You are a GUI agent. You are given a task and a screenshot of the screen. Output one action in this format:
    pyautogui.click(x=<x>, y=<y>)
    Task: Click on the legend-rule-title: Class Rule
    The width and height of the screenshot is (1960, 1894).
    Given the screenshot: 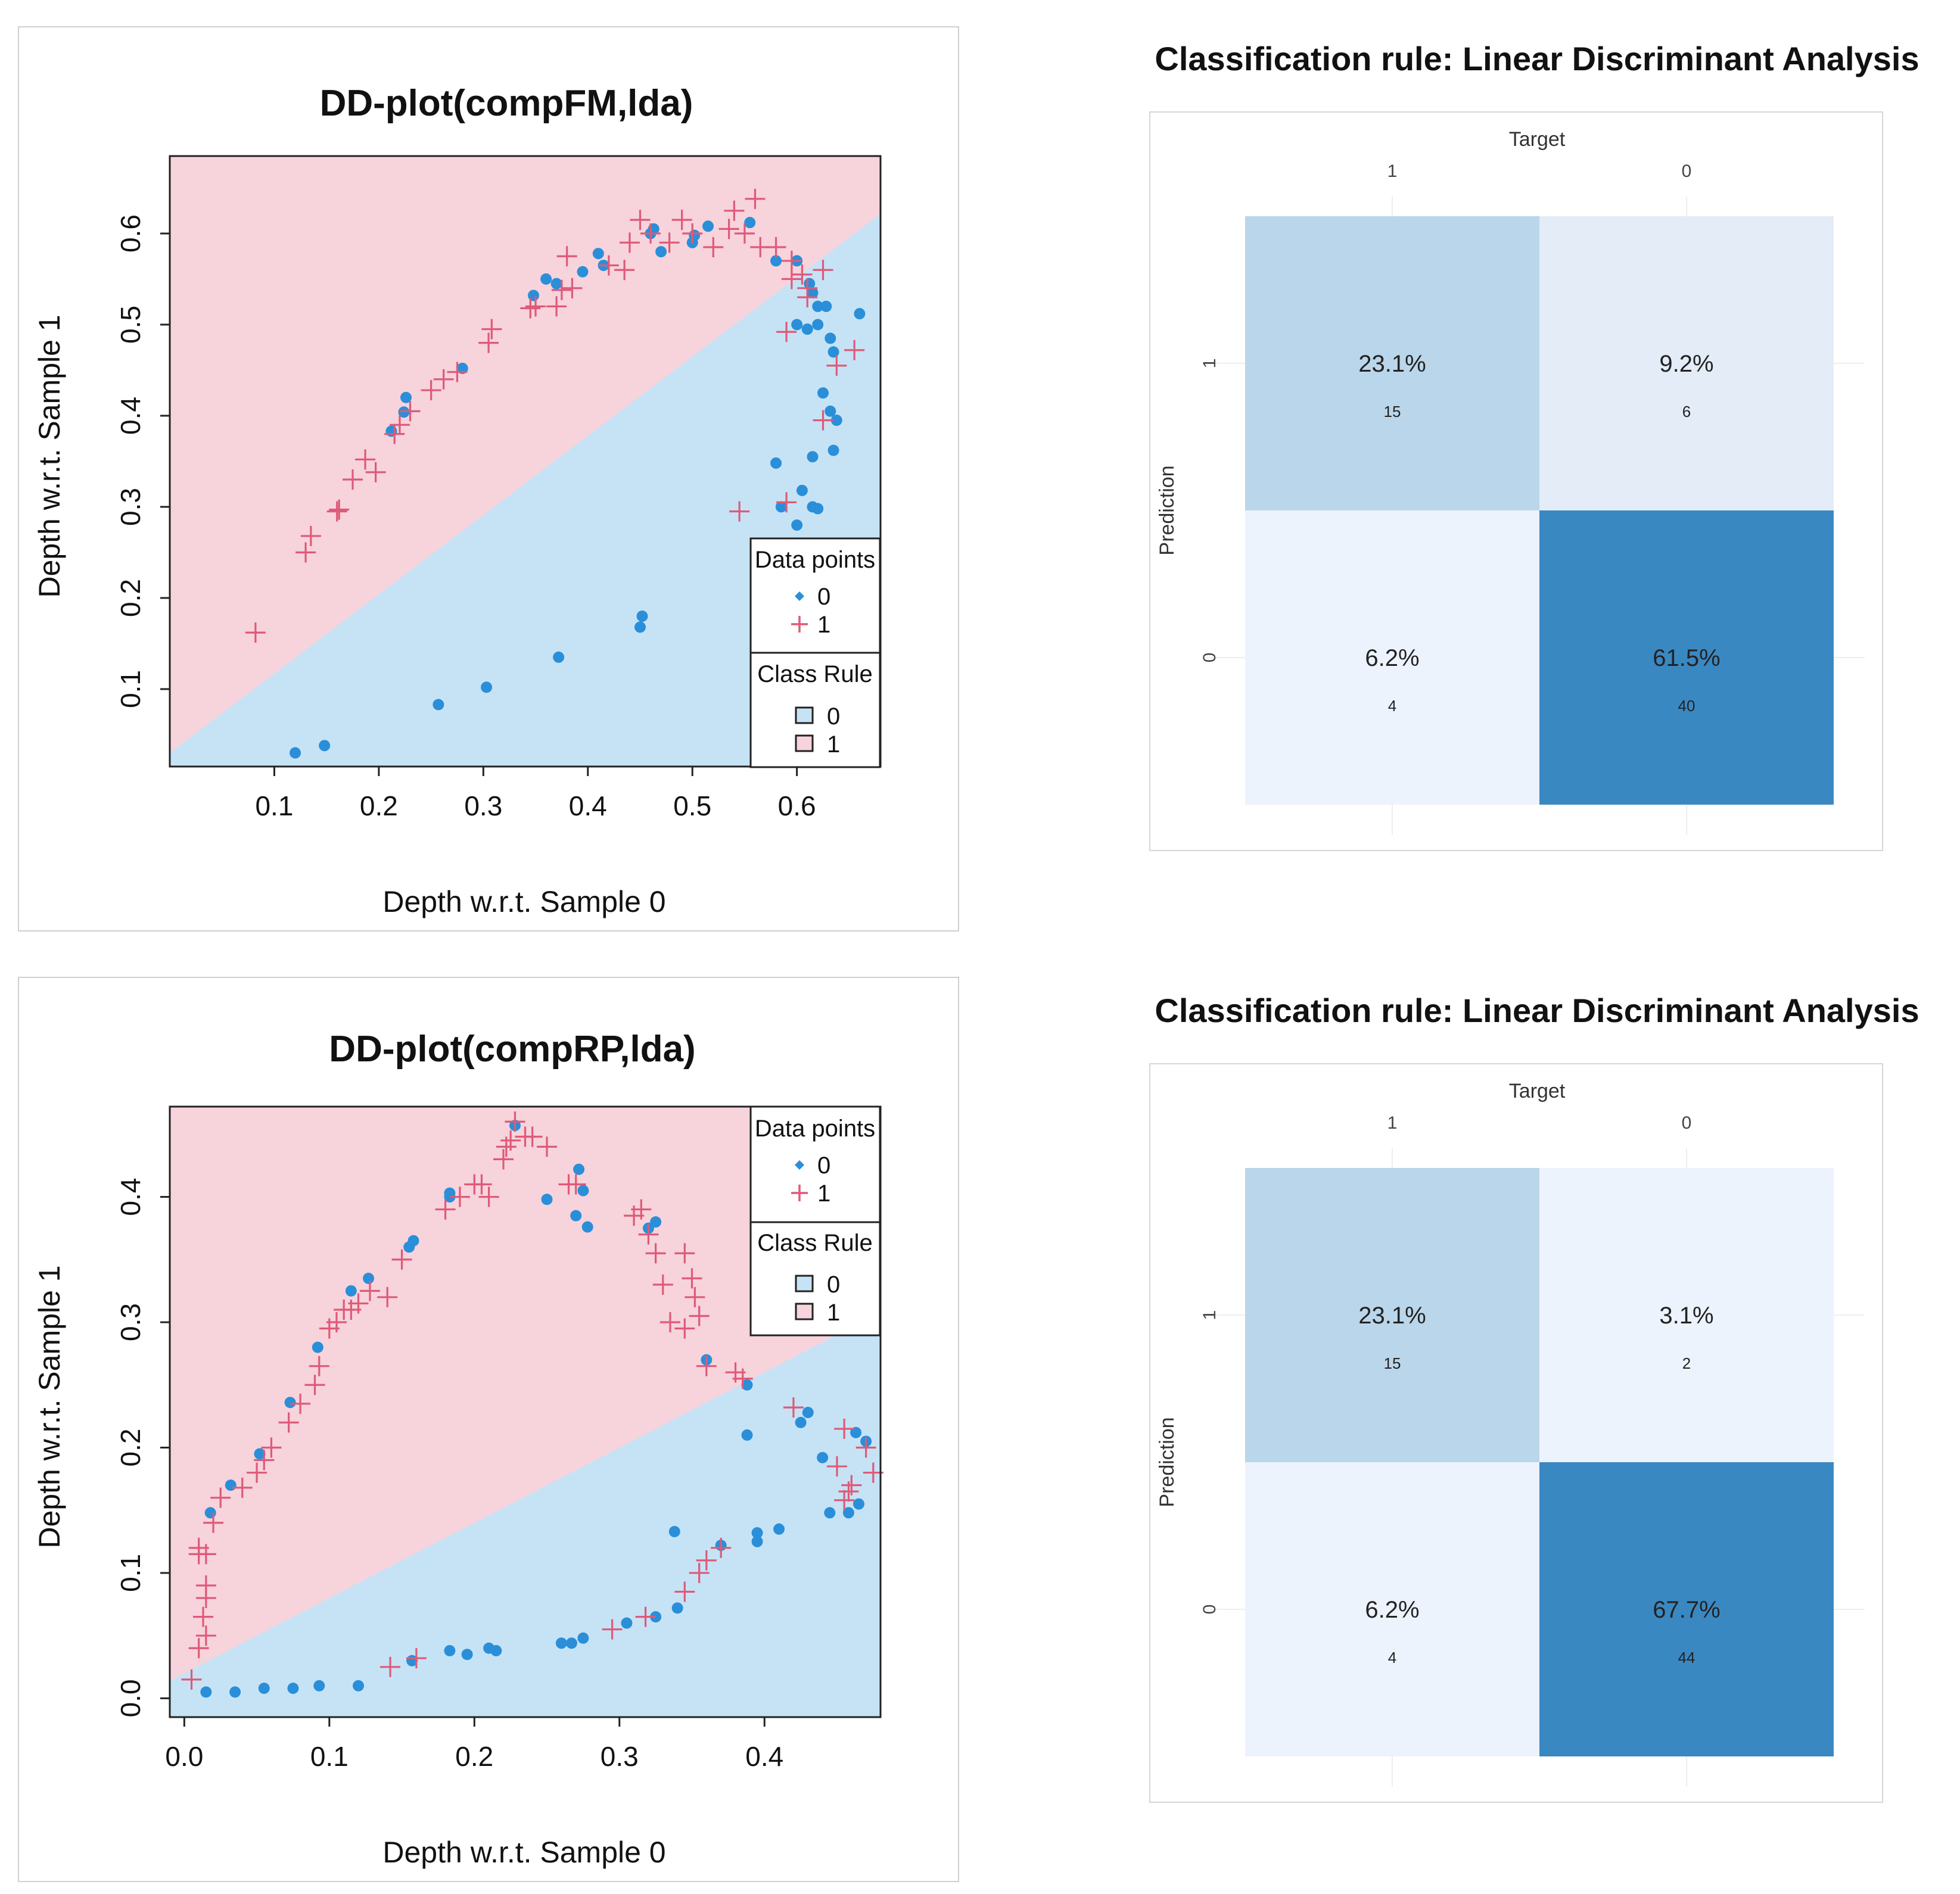 What is the action you would take?
    pyautogui.click(x=814, y=1243)
    